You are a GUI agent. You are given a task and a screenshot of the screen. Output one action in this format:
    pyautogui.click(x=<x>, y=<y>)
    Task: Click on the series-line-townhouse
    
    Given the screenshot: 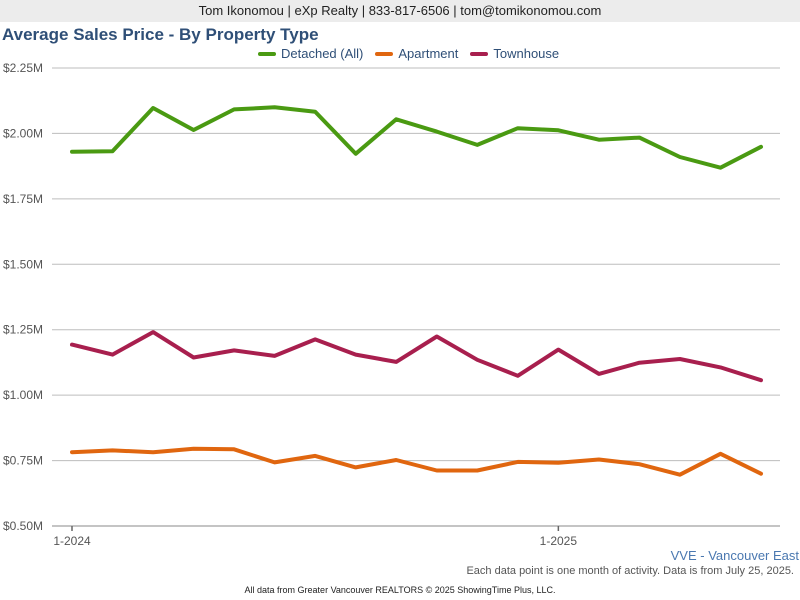 What is the action you would take?
    pyautogui.click(x=416, y=356)
    